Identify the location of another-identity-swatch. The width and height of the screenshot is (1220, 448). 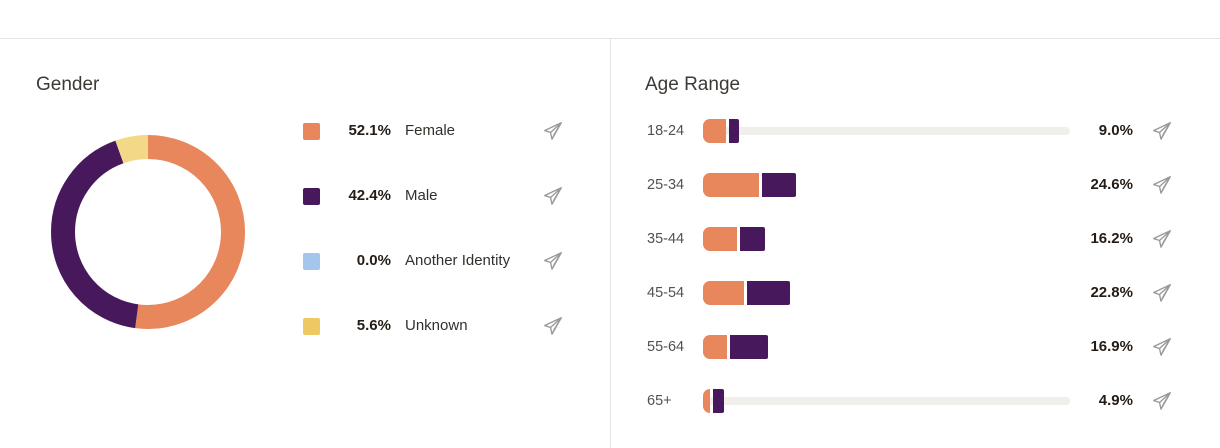
(311, 261).